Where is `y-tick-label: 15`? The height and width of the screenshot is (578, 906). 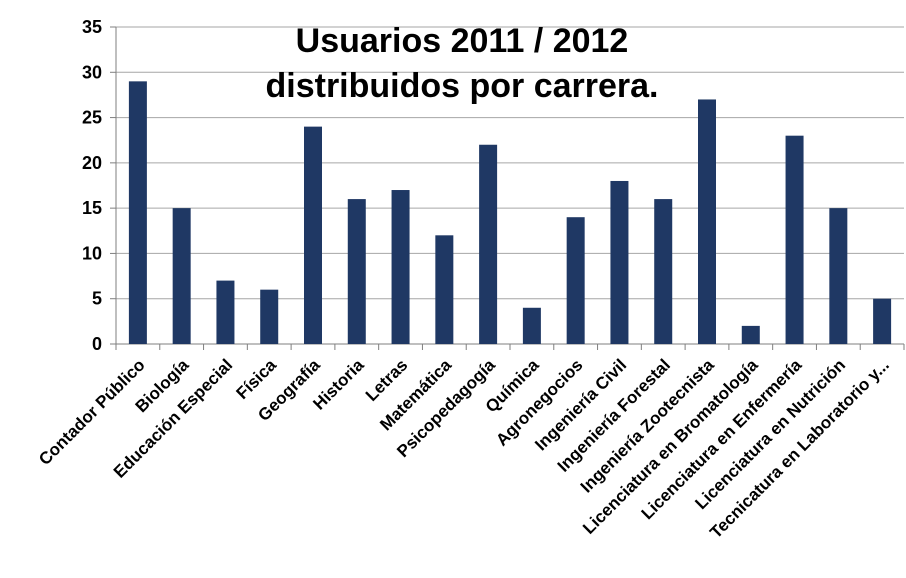
y-tick-label: 15 is located at coordinates (92, 208).